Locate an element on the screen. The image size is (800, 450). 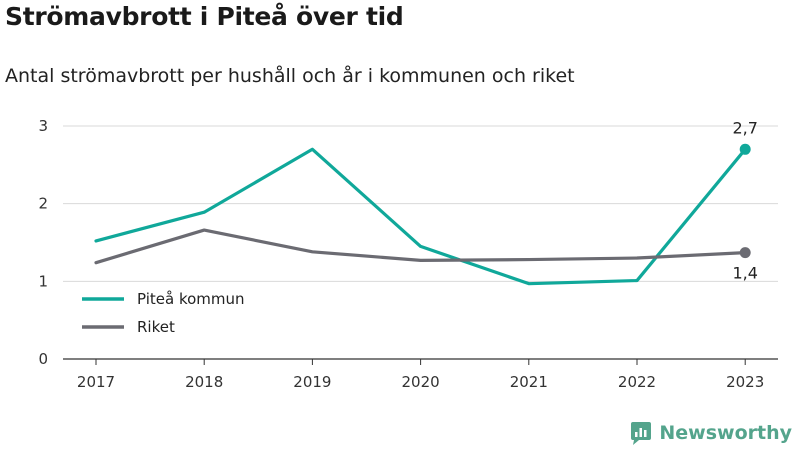
y-tick-label: 1 is located at coordinates (43, 281).